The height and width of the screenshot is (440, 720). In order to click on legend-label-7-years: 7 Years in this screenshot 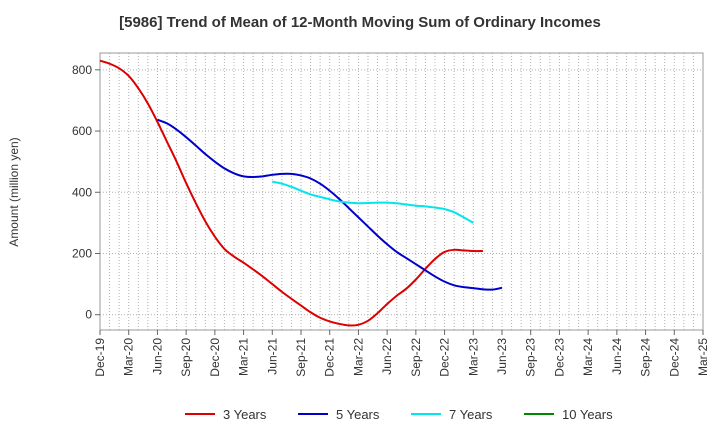, I will do `click(471, 414)`.